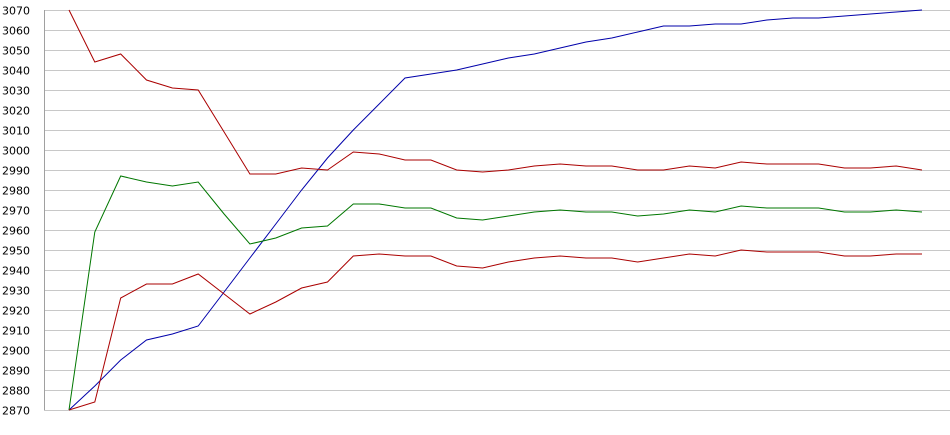 The image size is (950, 435). I want to click on y-tick-label: 2970, so click(16, 211).